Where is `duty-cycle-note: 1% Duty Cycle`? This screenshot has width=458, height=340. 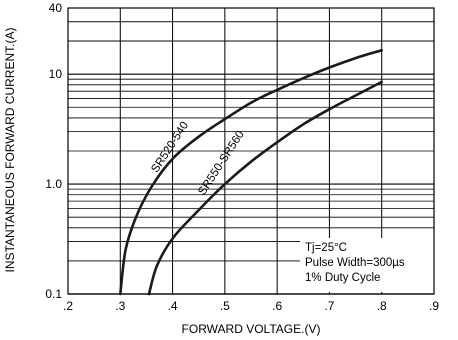 duty-cycle-note: 1% Duty Cycle is located at coordinates (342, 278).